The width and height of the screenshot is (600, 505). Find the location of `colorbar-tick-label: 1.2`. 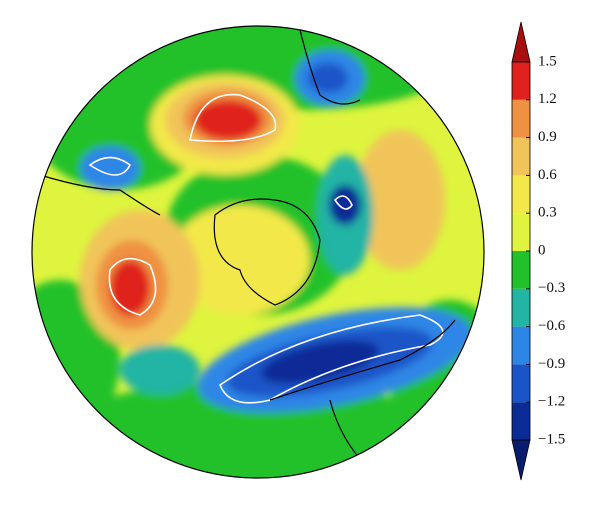

colorbar-tick-label: 1.2 is located at coordinates (547, 99).